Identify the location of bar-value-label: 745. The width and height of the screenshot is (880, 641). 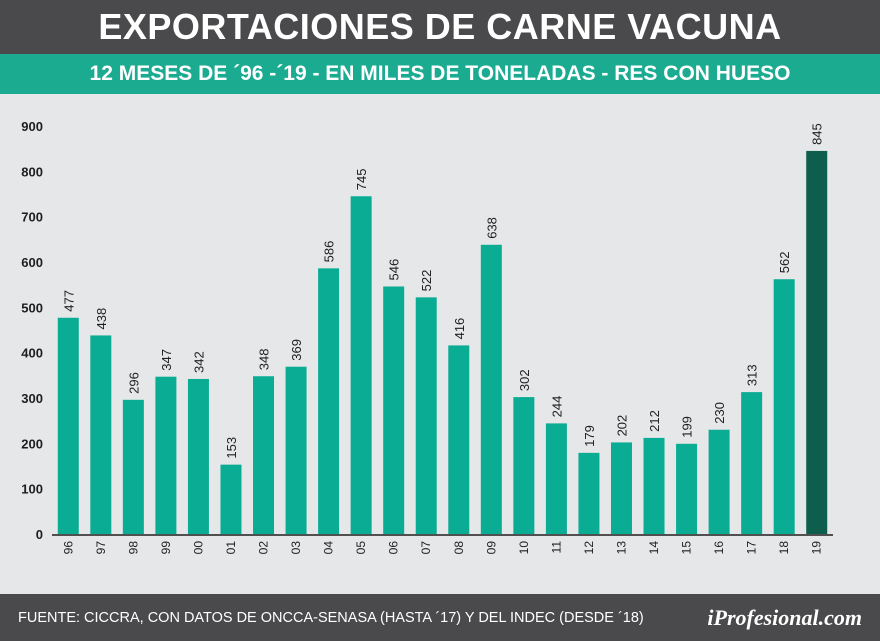
(361, 180).